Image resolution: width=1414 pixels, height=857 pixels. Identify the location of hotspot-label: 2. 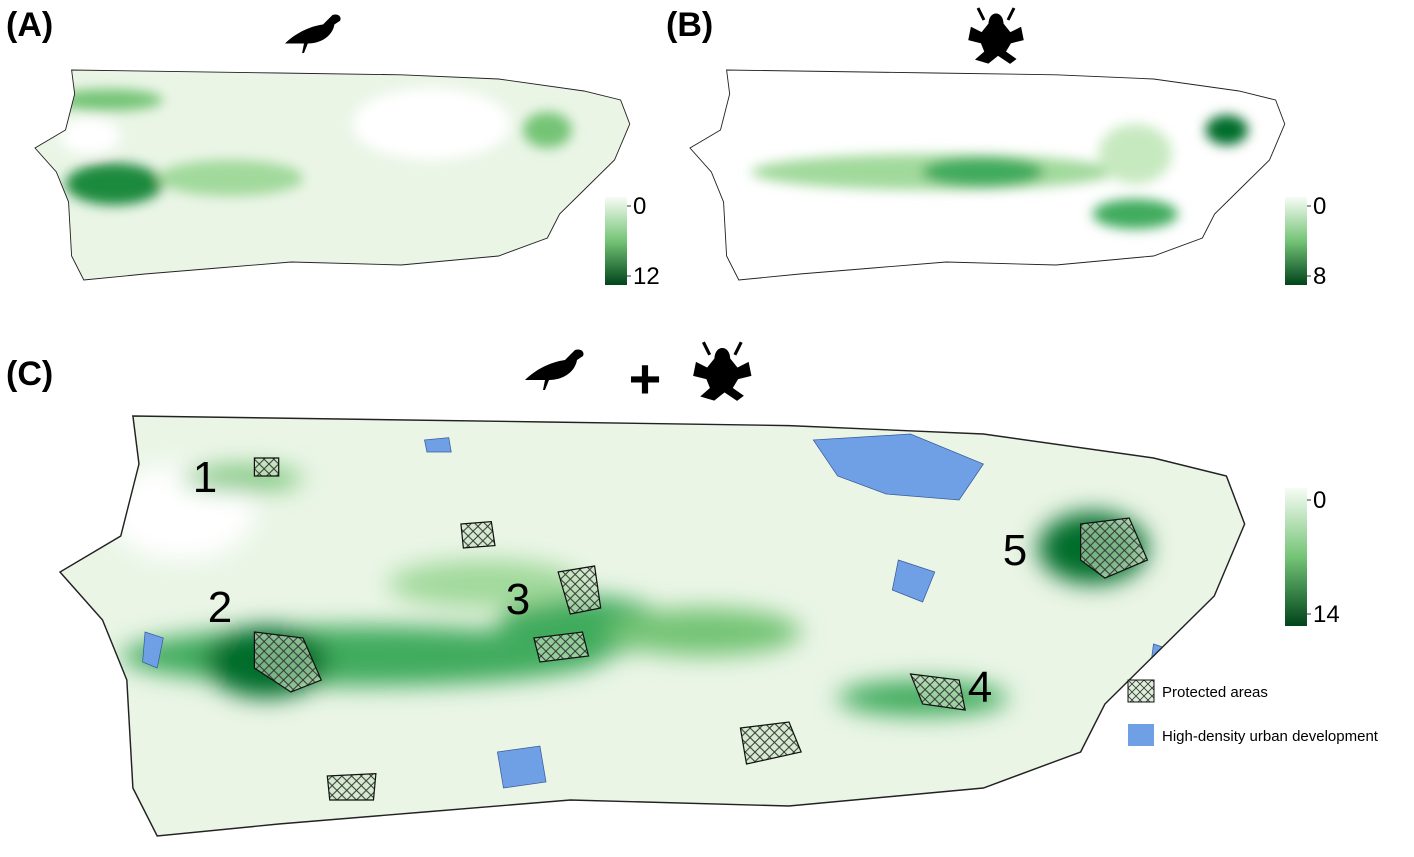
(220, 607).